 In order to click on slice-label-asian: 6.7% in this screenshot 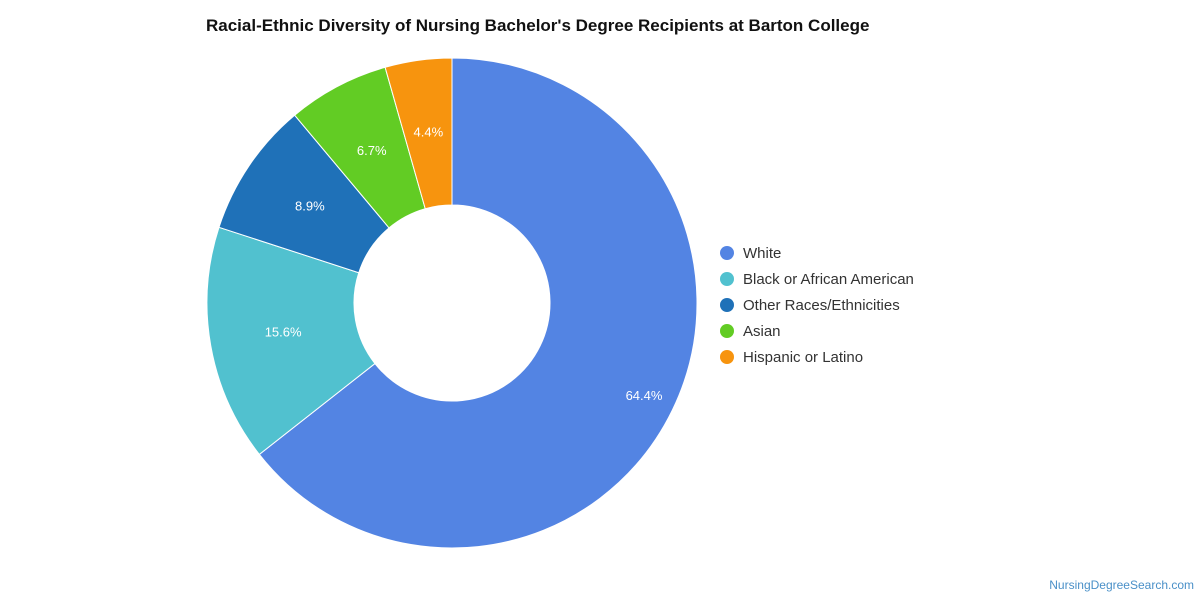, I will do `click(372, 150)`.